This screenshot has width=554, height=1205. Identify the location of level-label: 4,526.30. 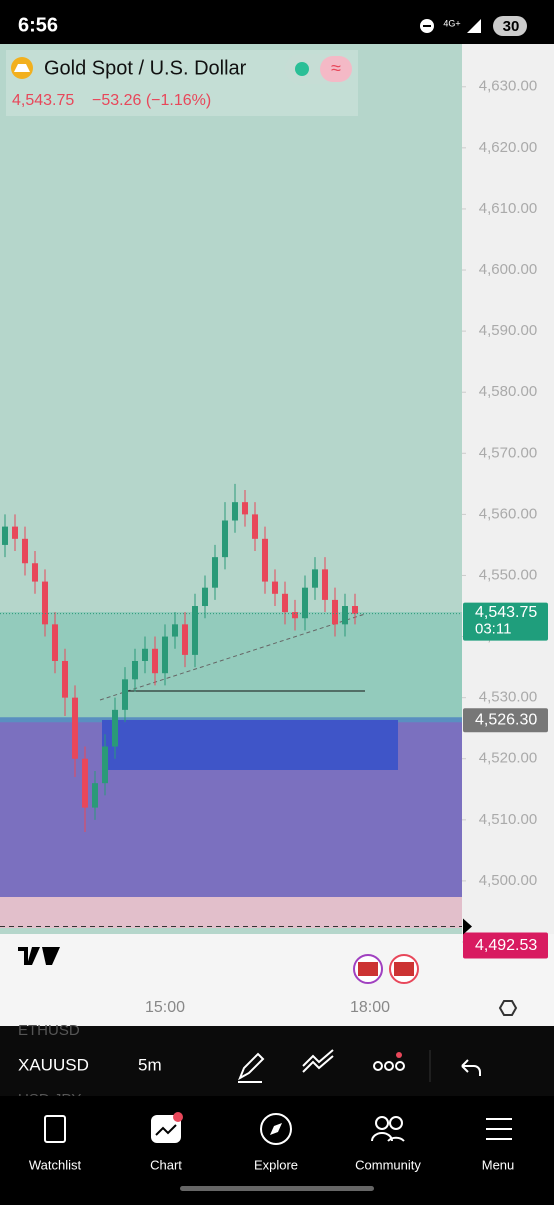
(506, 719).